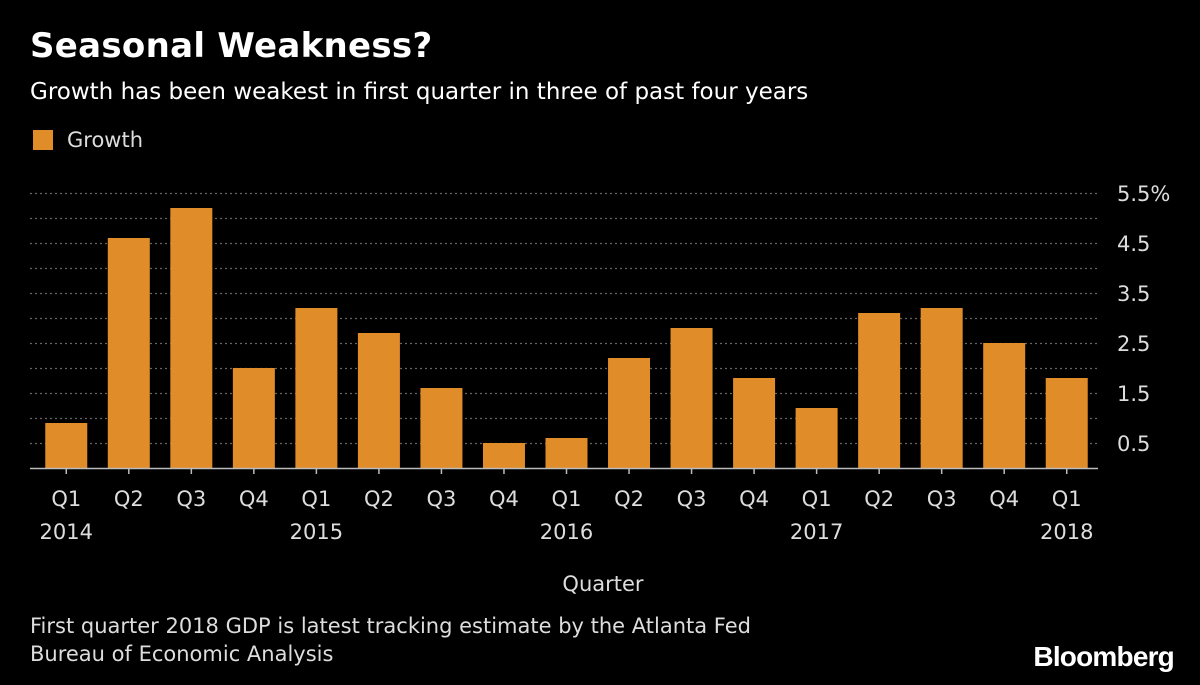 The image size is (1200, 685). What do you see at coordinates (43, 140) in the screenshot?
I see `legend-swatch` at bounding box center [43, 140].